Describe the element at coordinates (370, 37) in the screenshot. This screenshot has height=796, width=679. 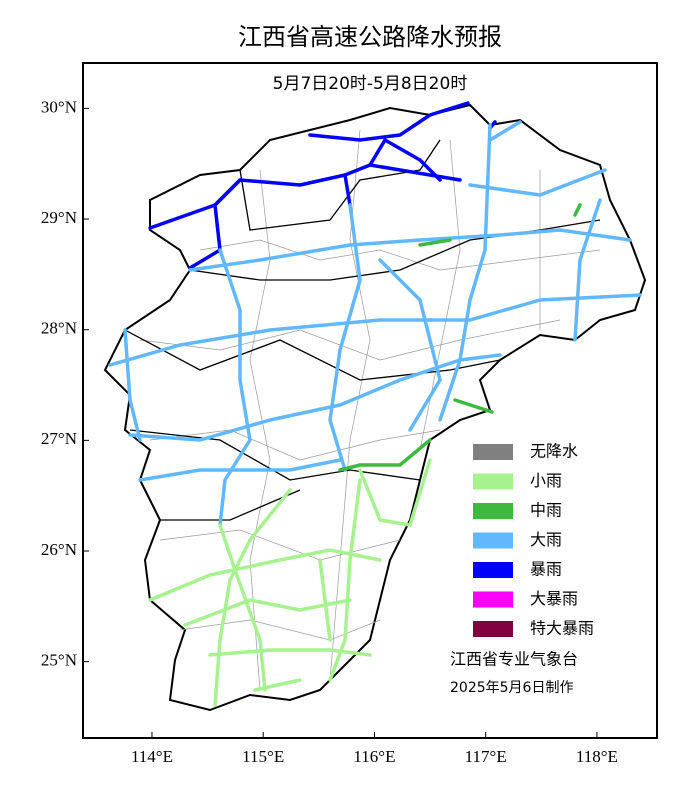
I see `map-title: 江西省高速公路降水预报` at that location.